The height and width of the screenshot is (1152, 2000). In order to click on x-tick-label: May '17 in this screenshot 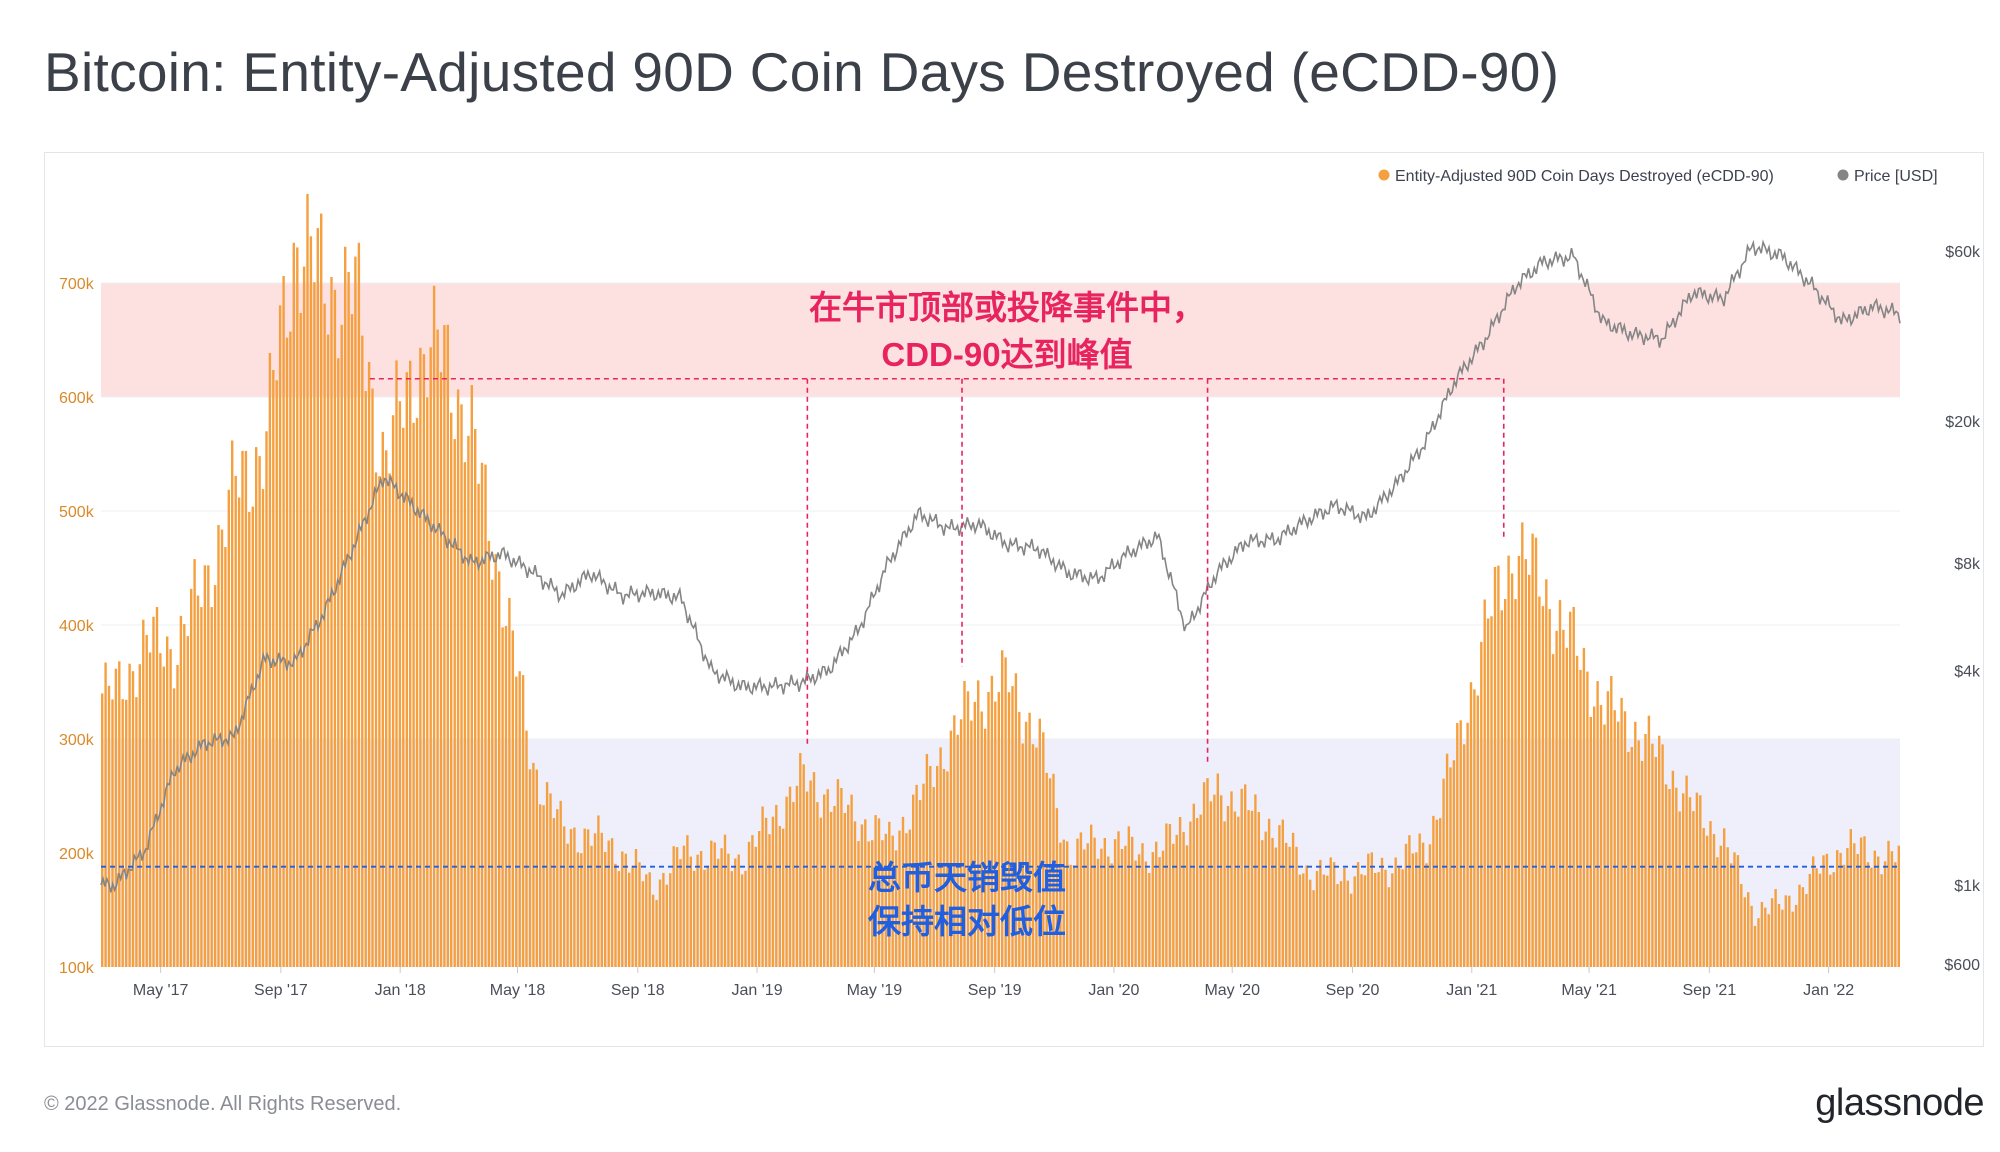, I will do `click(161, 990)`.